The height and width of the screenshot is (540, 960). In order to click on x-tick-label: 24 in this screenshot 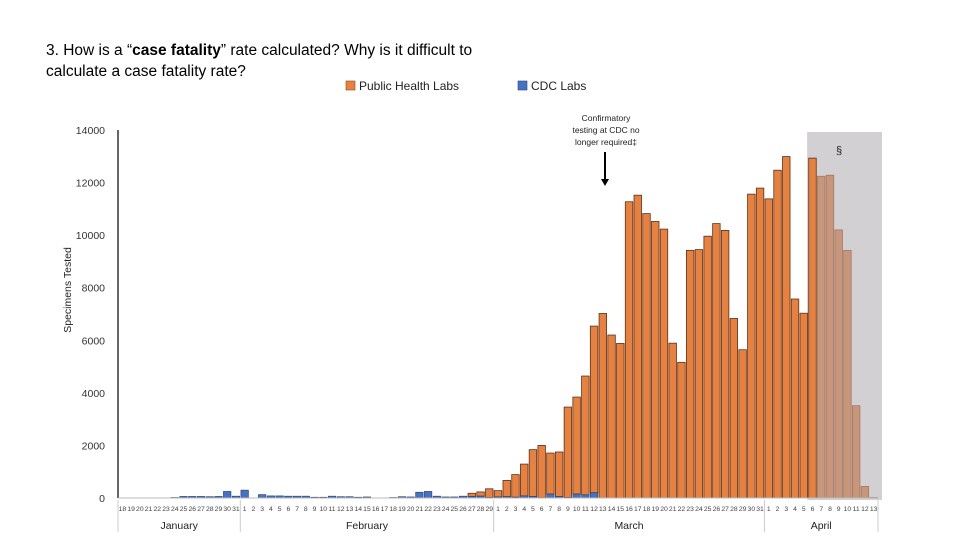, I will do `click(175, 509)`.